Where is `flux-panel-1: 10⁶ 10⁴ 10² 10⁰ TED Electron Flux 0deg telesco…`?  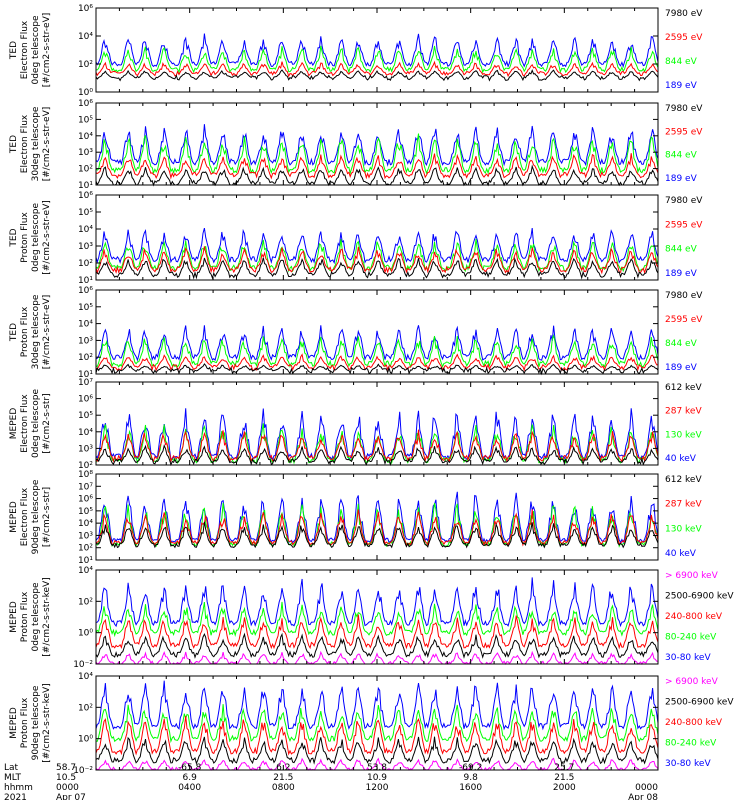 flux-panel-1: 10⁶ 10⁴ 10² 10⁰ TED Electron Flux 0deg telesco… is located at coordinates (356, 51).